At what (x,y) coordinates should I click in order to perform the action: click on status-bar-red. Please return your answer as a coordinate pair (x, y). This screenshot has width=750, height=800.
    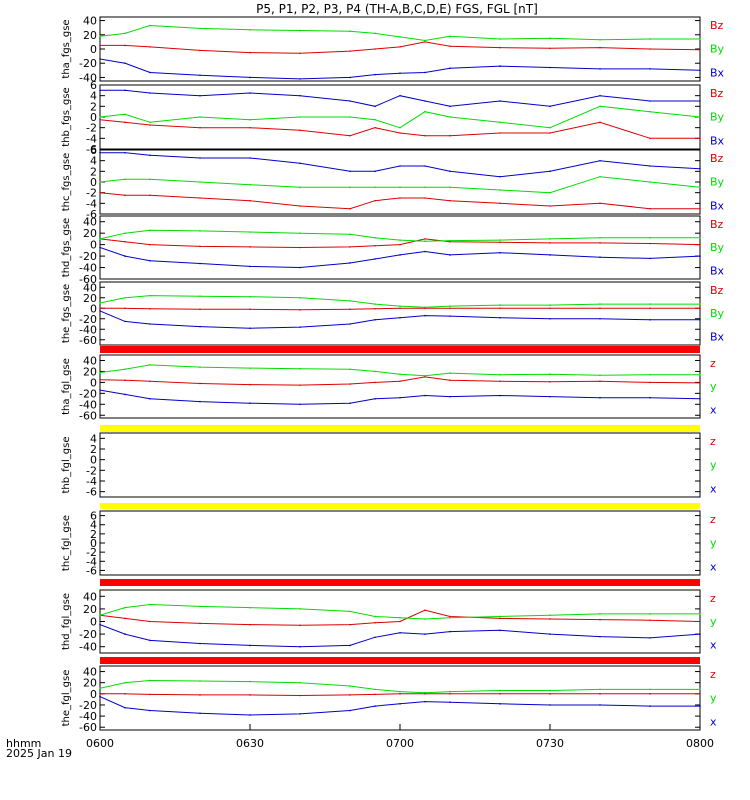
    Looking at the image, I should click on (400, 349).